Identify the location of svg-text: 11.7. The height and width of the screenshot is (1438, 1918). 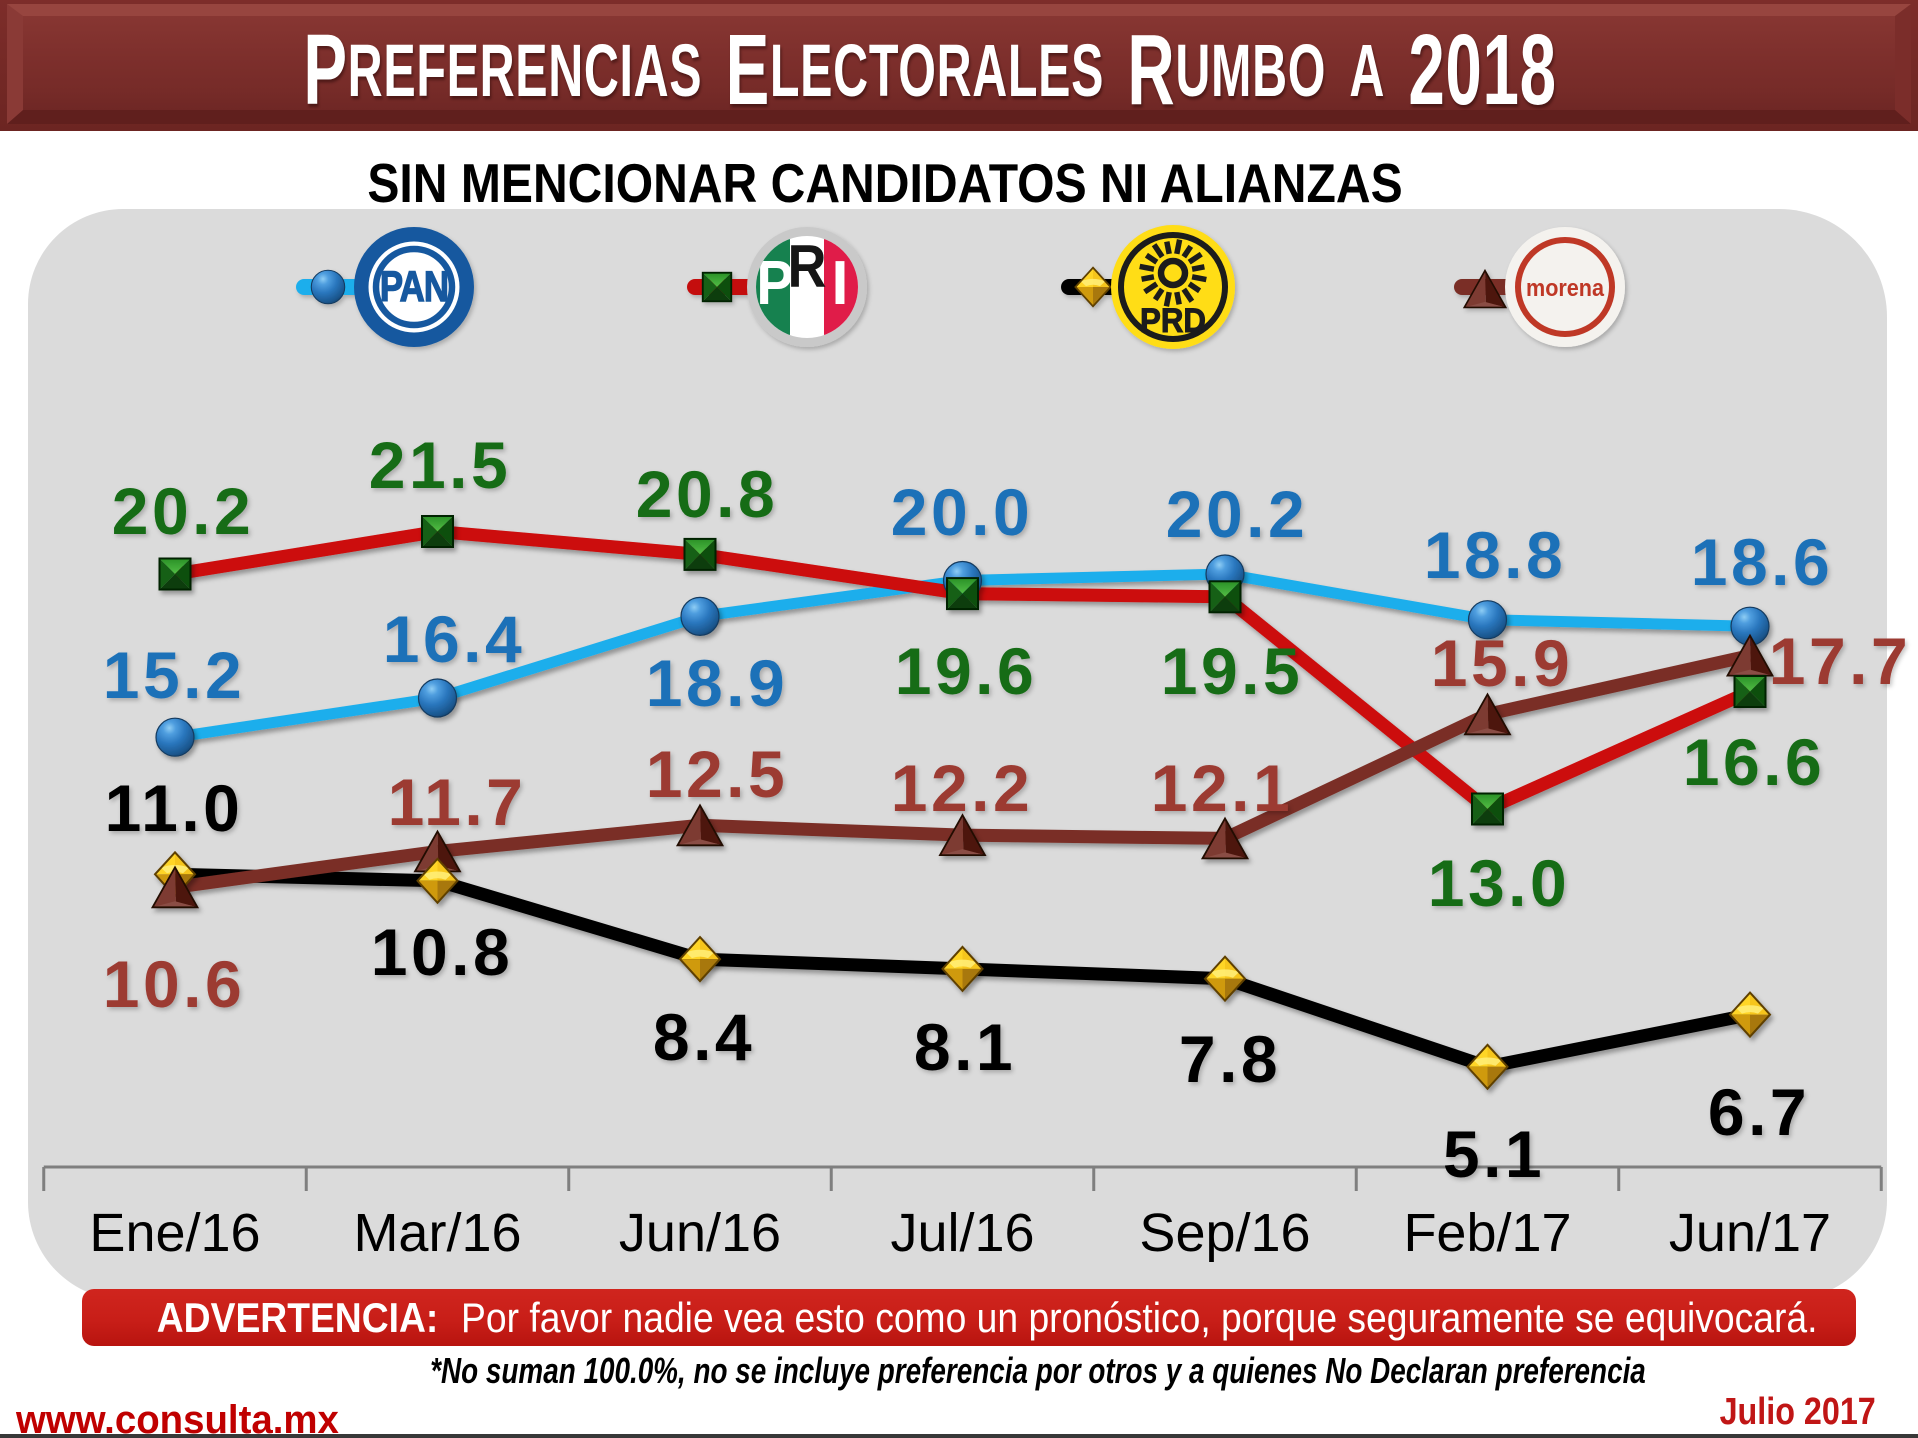
(457, 802).